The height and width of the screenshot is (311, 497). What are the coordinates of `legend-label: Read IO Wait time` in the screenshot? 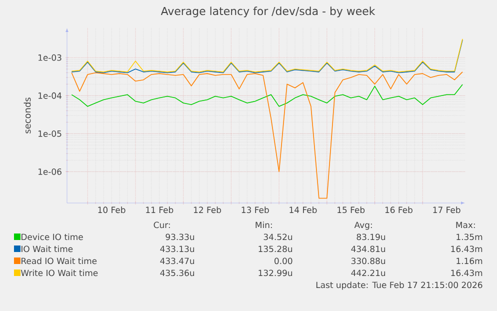 It's located at (59, 261).